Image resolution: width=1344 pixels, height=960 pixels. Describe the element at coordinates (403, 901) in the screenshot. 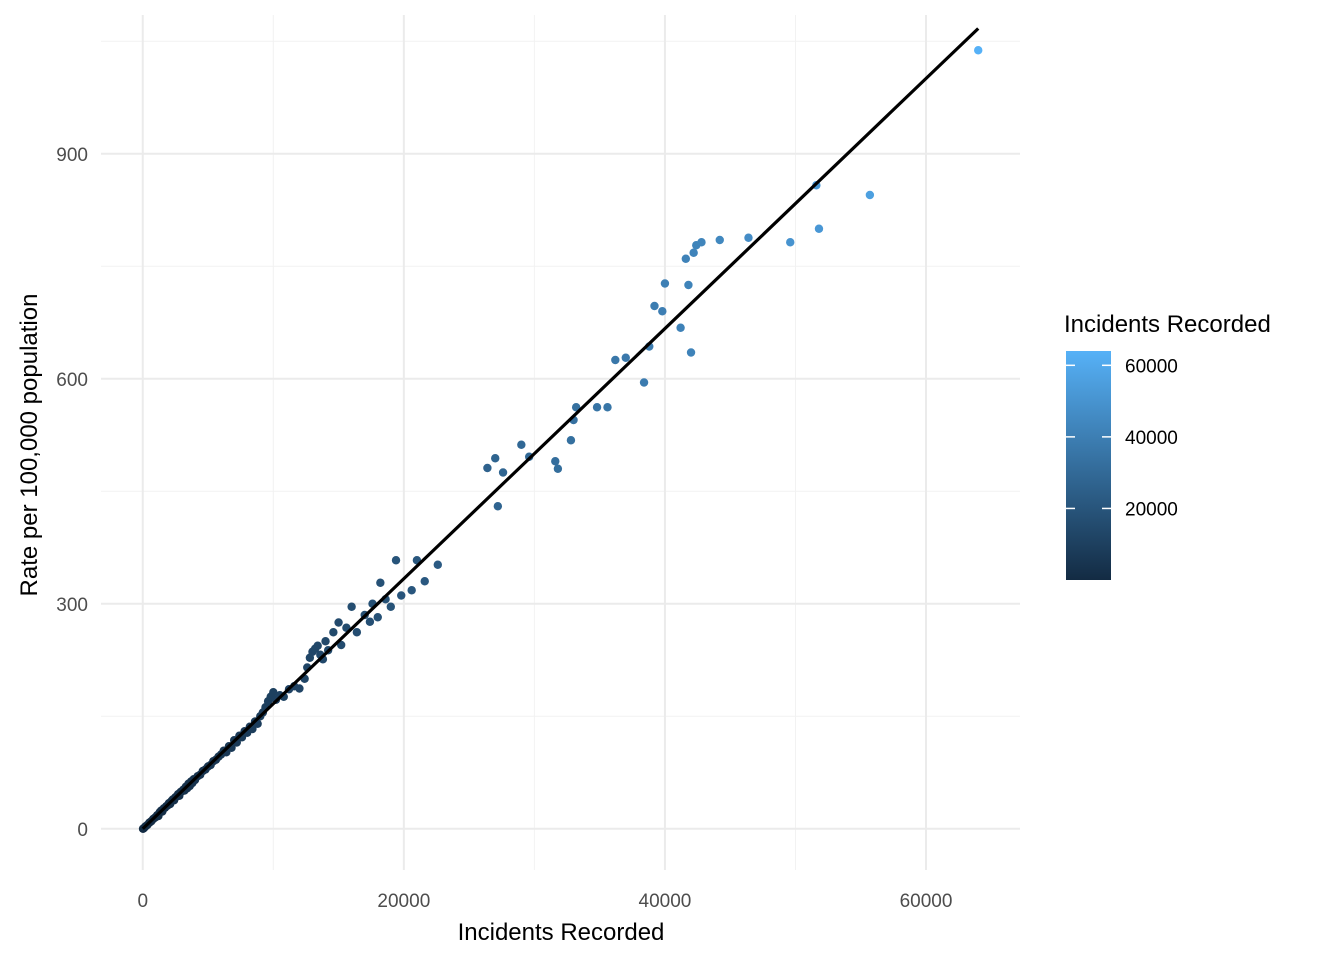

I see `x-tick-label: 20000` at that location.